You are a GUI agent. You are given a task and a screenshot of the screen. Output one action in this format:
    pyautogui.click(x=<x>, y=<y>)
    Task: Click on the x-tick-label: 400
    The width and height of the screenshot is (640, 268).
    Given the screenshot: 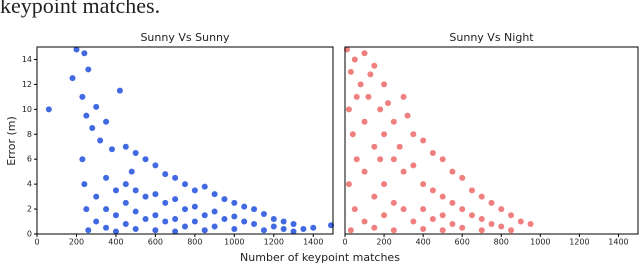 What is the action you would take?
    pyautogui.click(x=422, y=242)
    